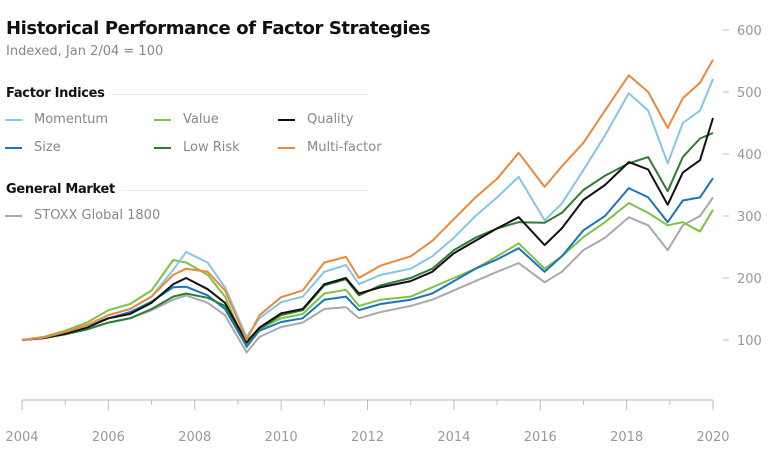 The image size is (768, 461). Describe the element at coordinates (281, 437) in the screenshot. I see `x-tick-label: 2010` at that location.